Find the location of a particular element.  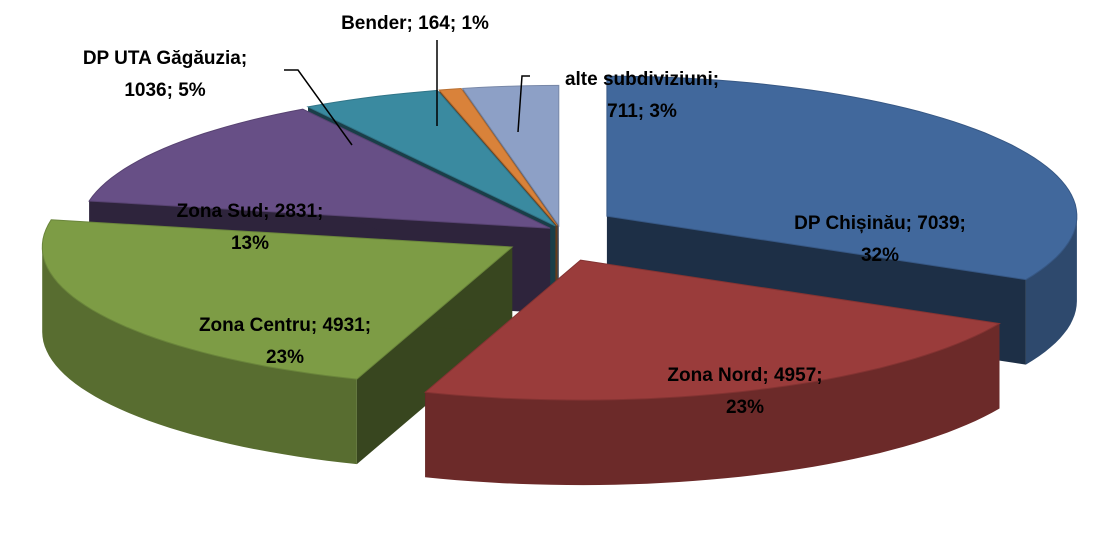

data-label: DP UTA Găgăuzia; is located at coordinates (165, 58).